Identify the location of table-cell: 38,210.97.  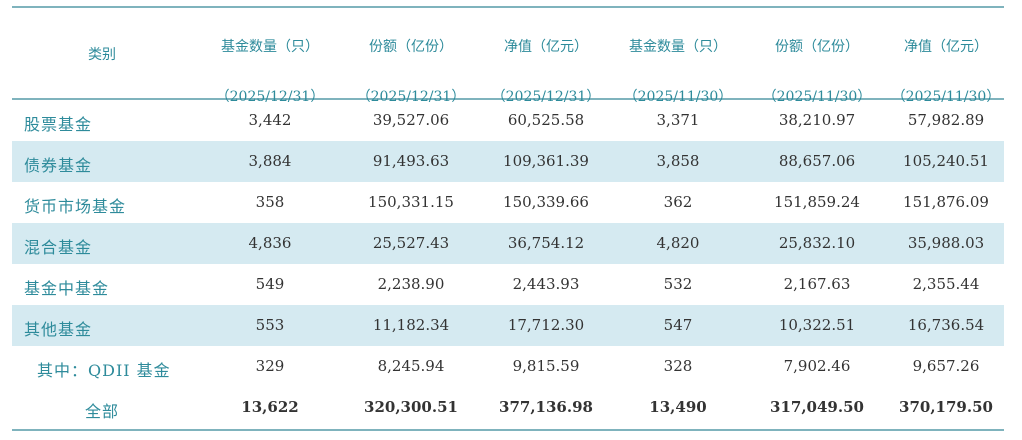
(817, 120).